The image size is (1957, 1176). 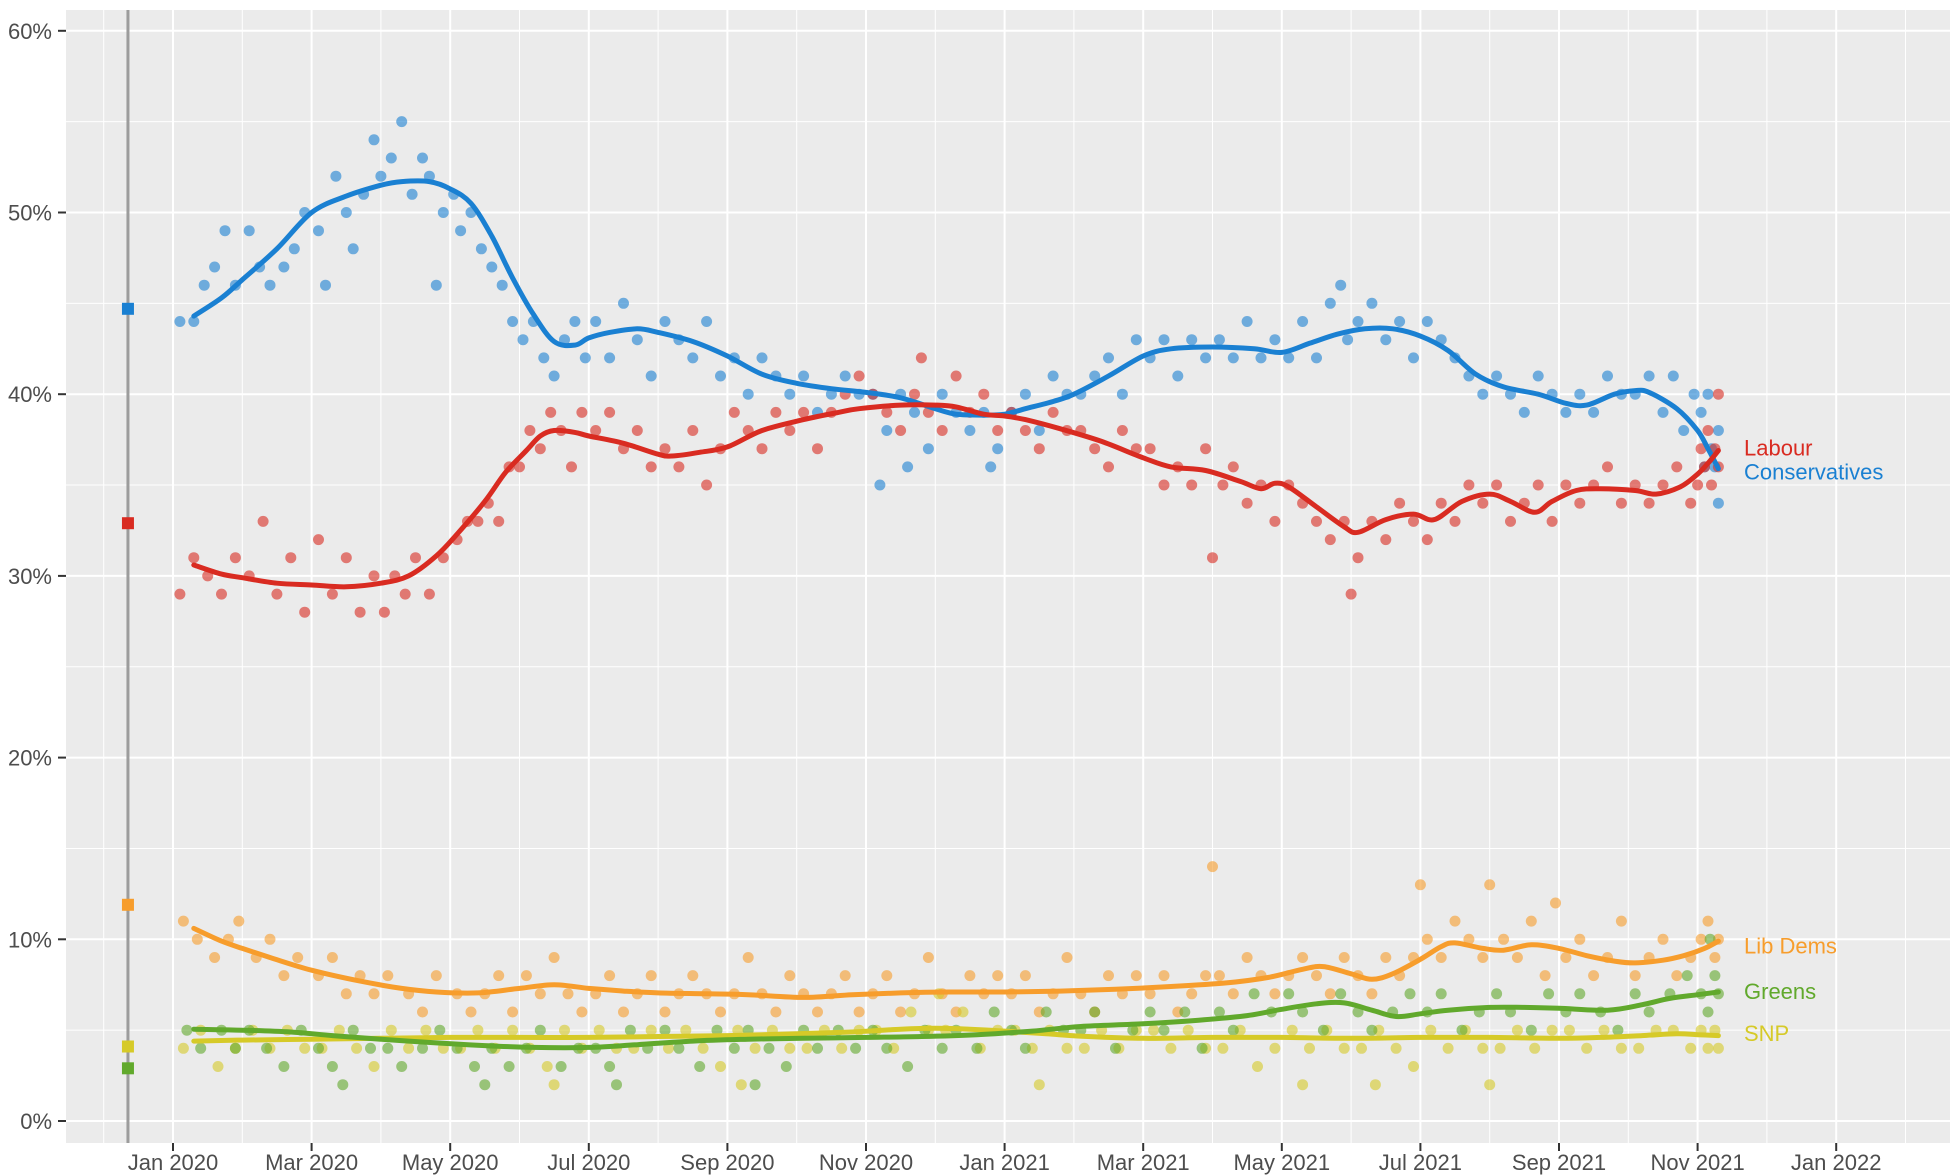 I want to click on x-axis-label: Mar 2020, so click(x=311, y=1162).